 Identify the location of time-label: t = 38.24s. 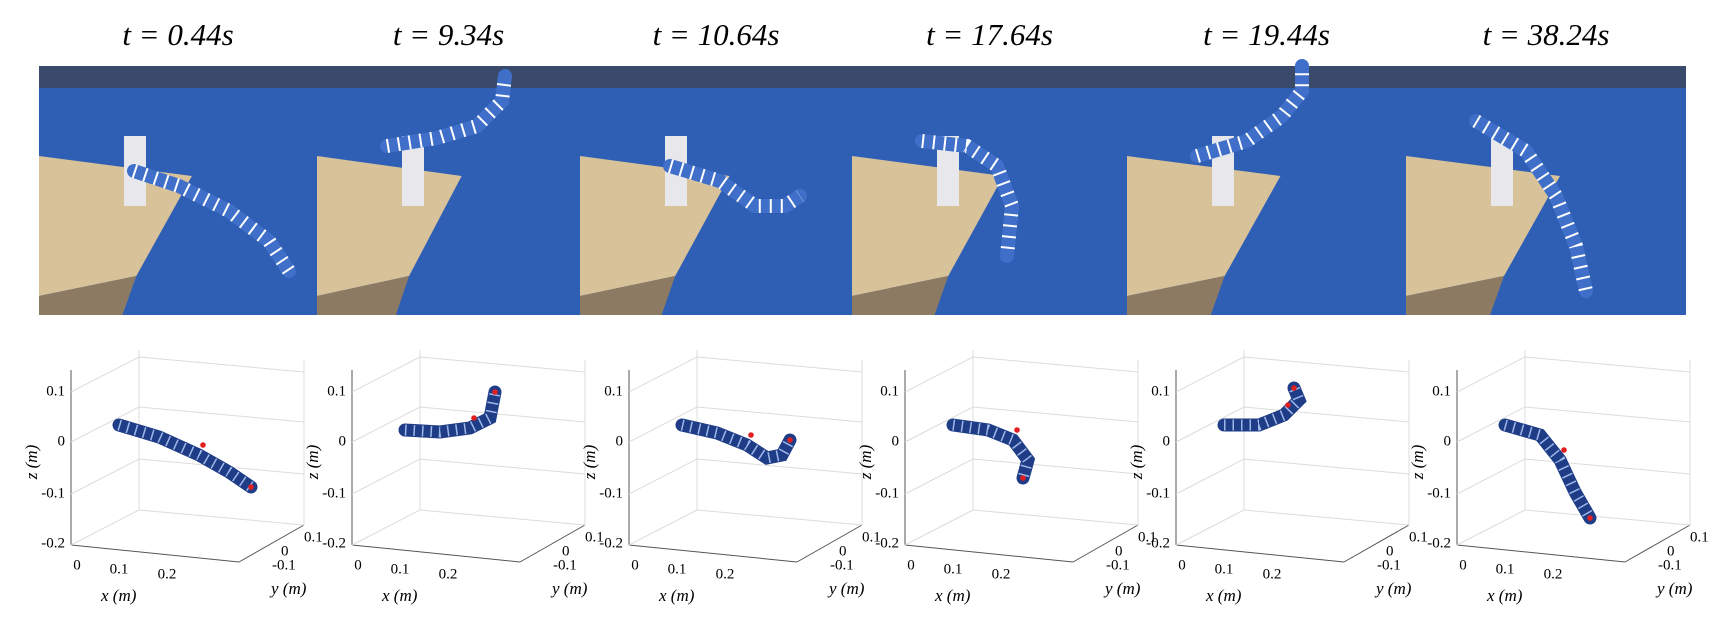
(1546, 34).